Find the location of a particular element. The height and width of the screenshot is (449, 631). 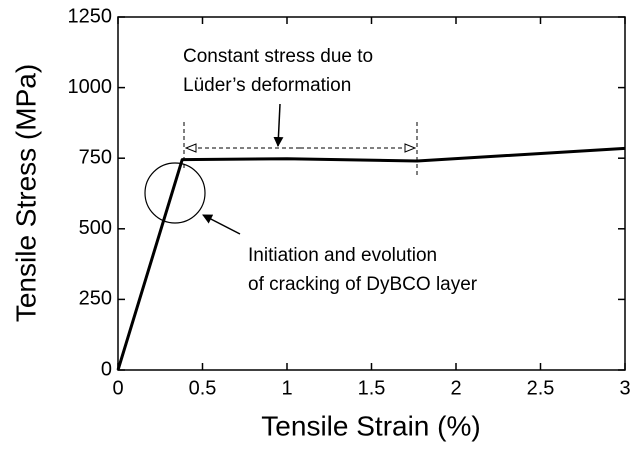

x-tick-label: 0 is located at coordinates (117, 388).